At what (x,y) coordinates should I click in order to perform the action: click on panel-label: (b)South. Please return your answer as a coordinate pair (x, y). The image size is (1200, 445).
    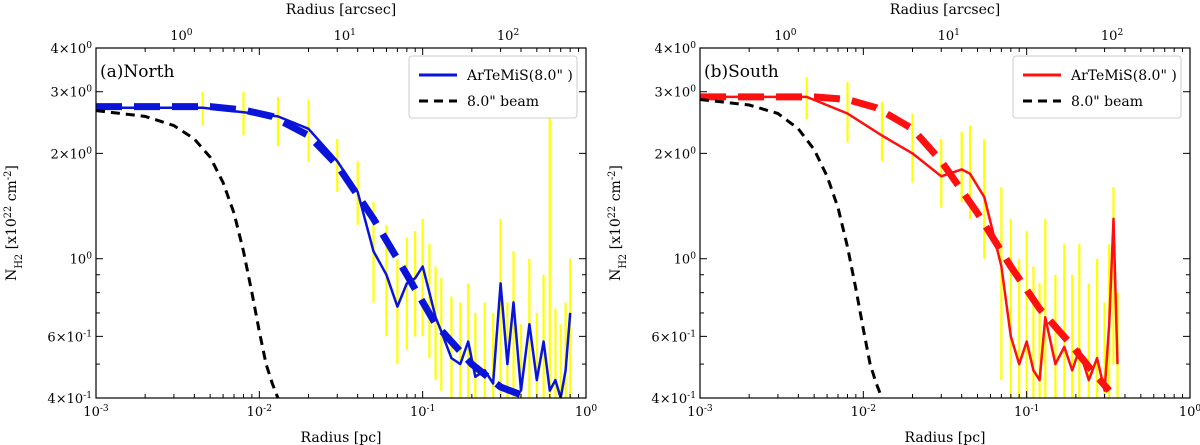
    Looking at the image, I should click on (741, 72).